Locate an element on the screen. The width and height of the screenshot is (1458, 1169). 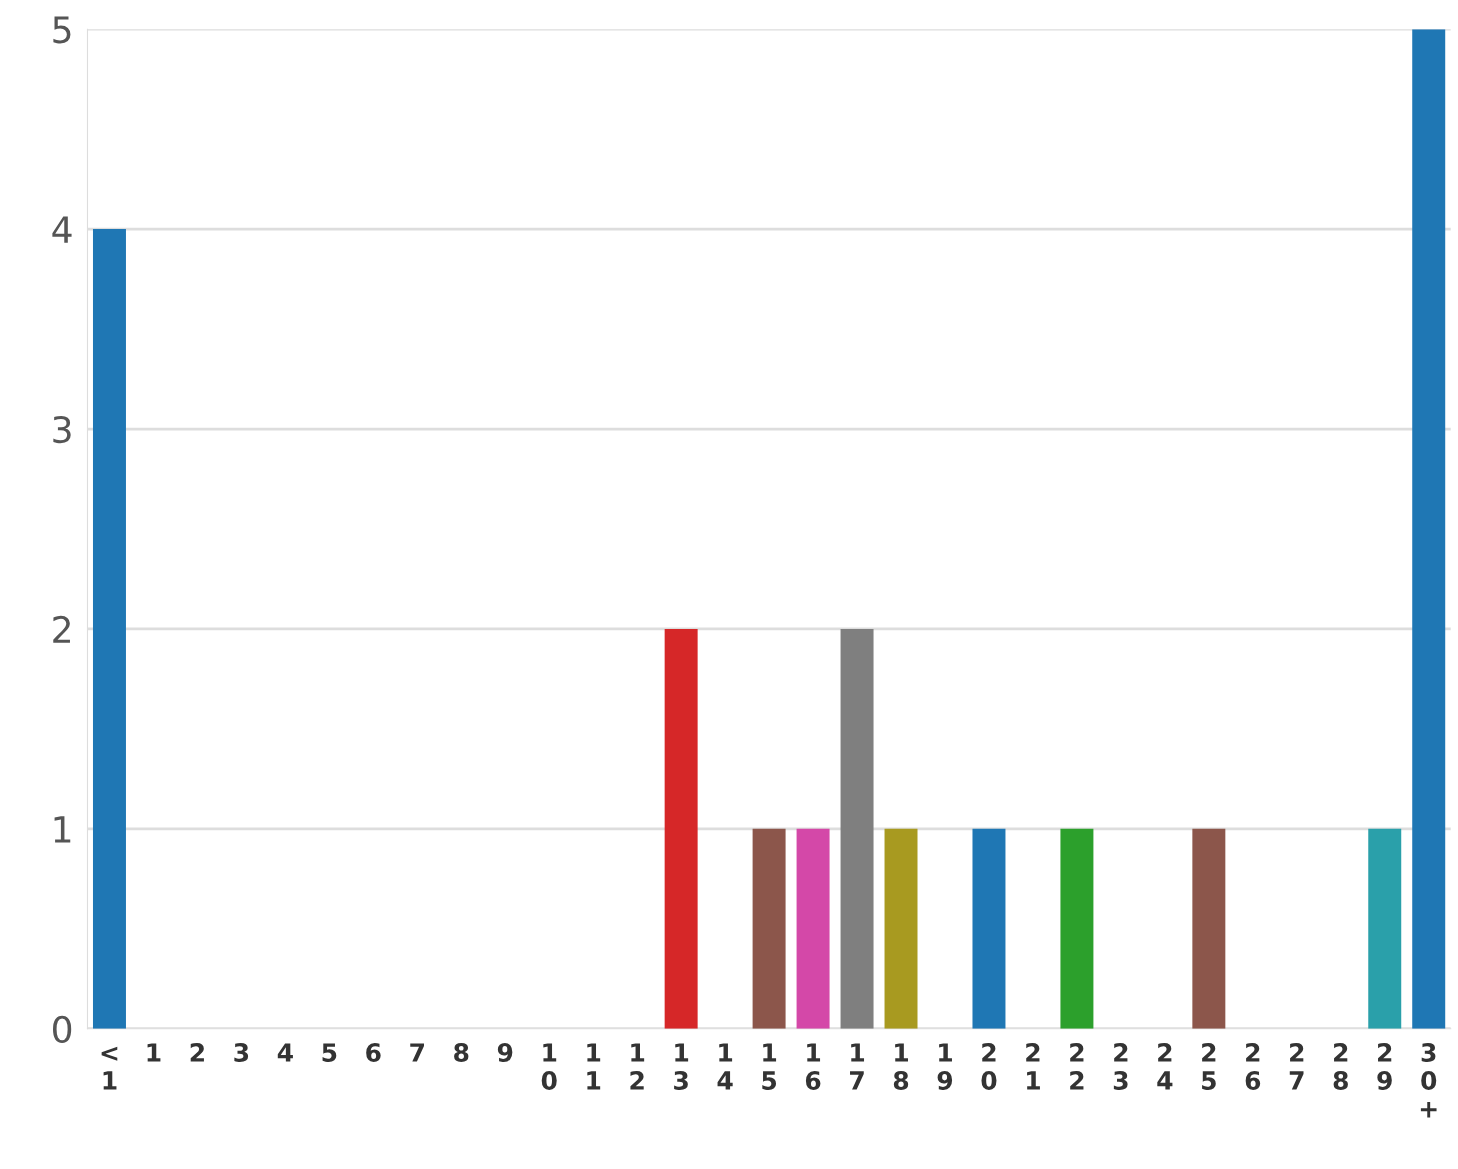
x-tick-label: 4 is located at coordinates (285, 1052).